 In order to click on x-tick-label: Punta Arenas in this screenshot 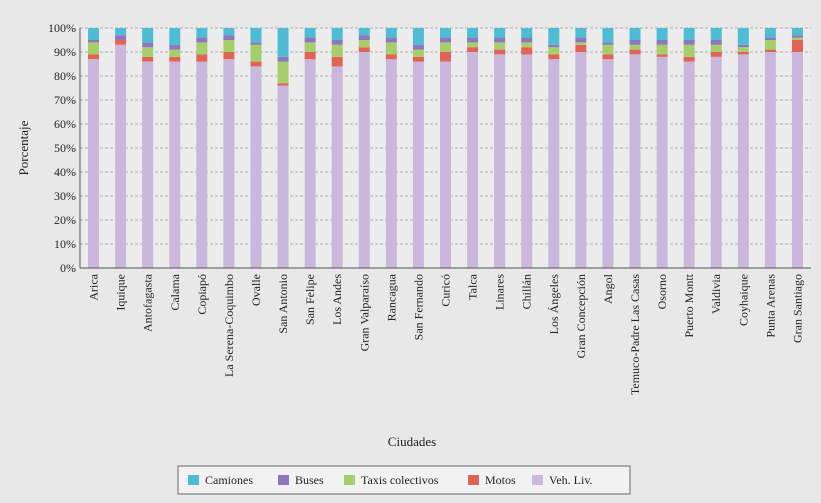, I will do `click(770, 306)`.